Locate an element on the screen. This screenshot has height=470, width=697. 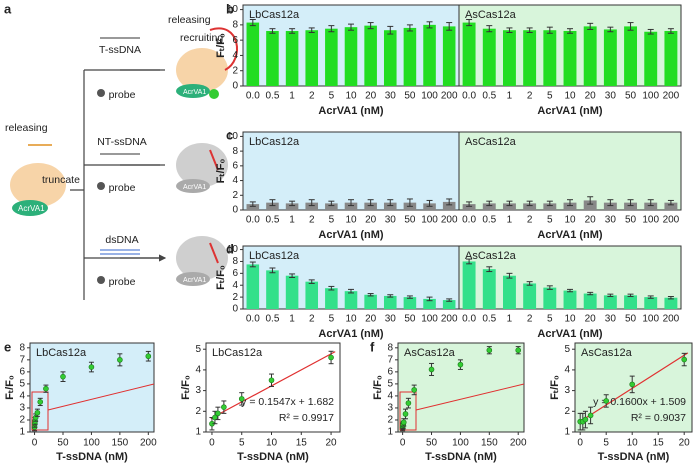
y-tick-label: 1 is located at coordinates (198, 432).